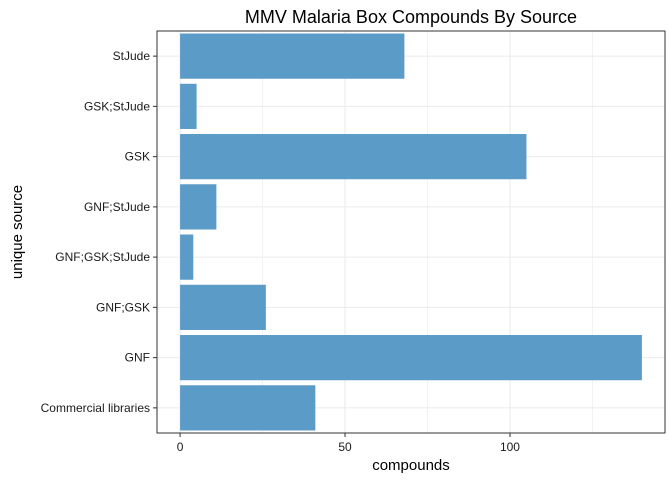  Describe the element at coordinates (132, 56) in the screenshot. I see `y-tick-label: StJude` at that location.